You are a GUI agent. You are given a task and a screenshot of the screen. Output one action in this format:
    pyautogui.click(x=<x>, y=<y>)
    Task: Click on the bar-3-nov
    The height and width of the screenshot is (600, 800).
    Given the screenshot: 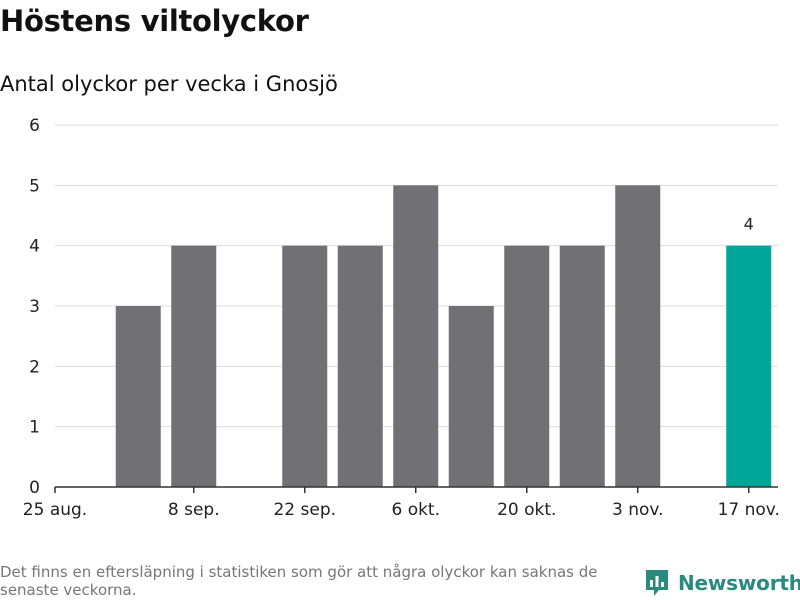 What is the action you would take?
    pyautogui.click(x=638, y=336)
    